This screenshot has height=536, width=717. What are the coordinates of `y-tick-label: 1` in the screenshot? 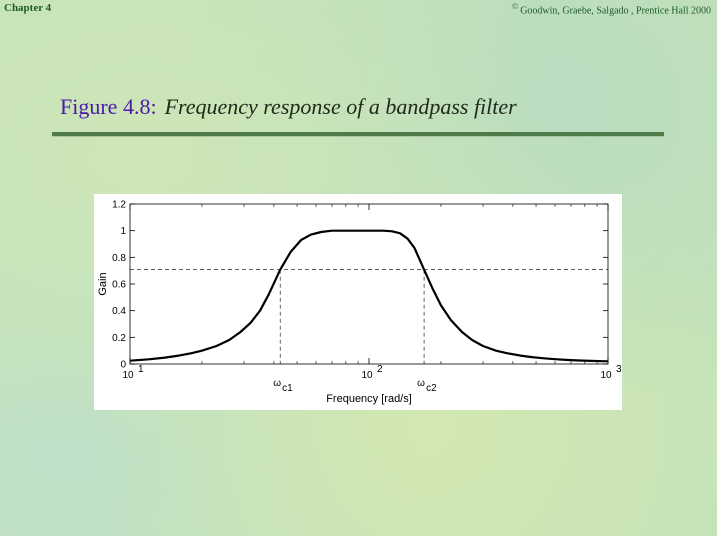 It's located at (123, 231).